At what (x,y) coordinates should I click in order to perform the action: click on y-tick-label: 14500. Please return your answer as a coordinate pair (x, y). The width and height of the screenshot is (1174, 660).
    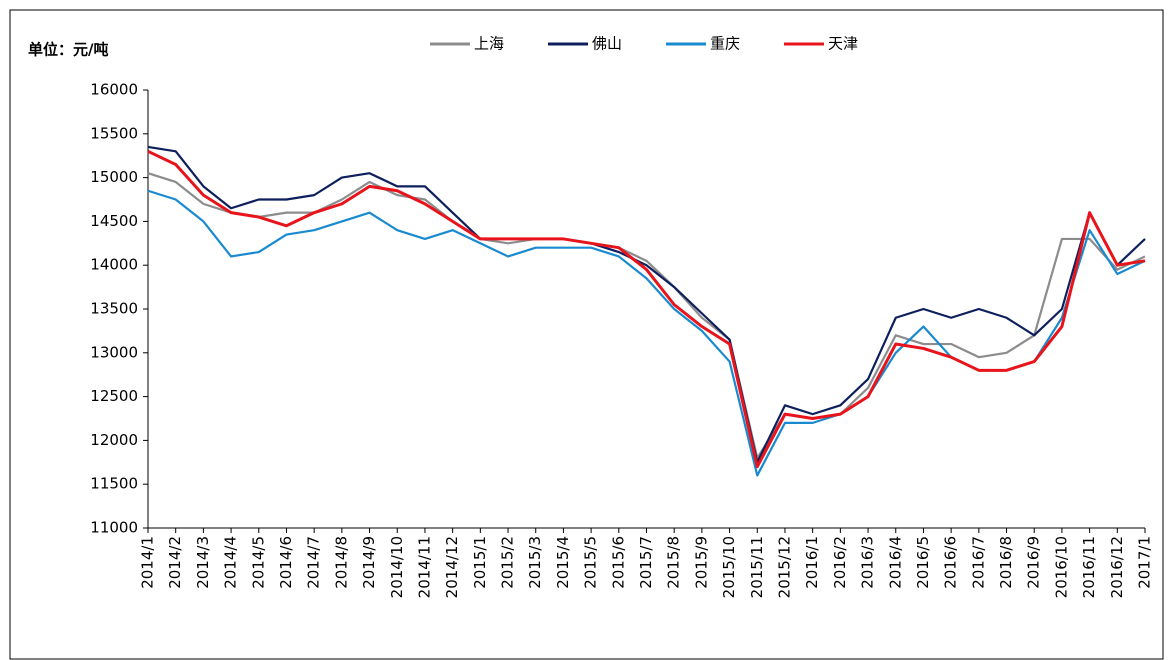
    Looking at the image, I should click on (114, 221).